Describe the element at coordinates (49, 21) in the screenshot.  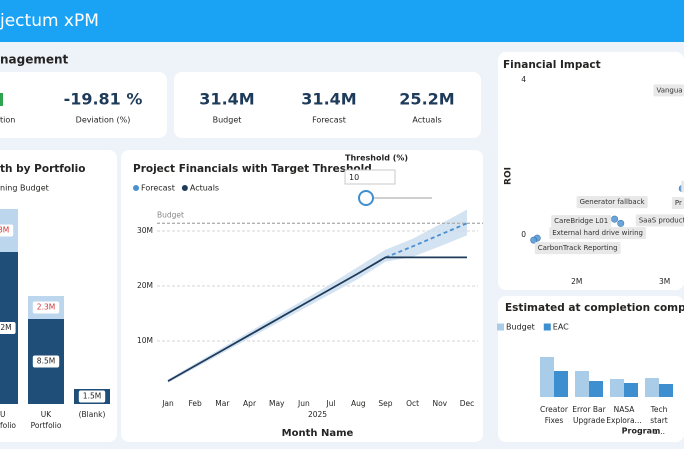
I see `app-title: jectum xPM` at that location.